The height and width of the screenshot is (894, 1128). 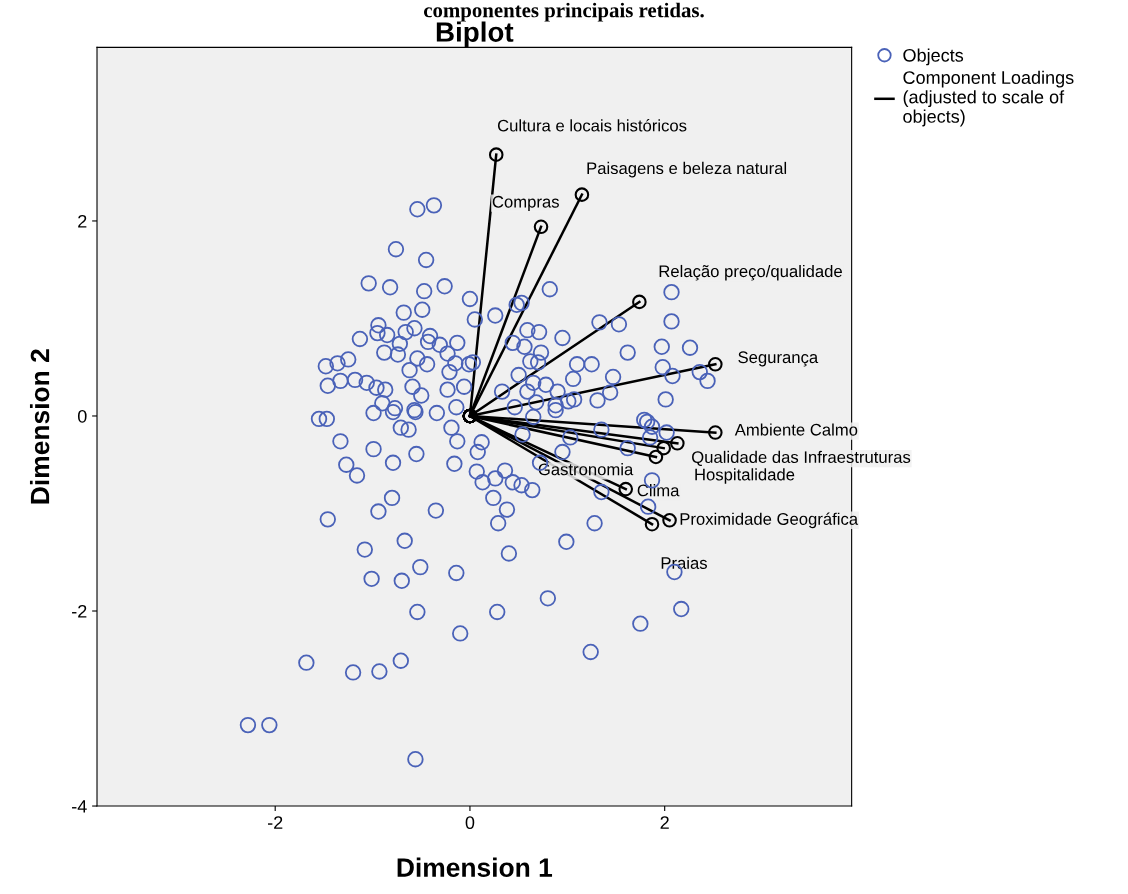 I want to click on annotation: Proximidade Geográfica, so click(x=769, y=520).